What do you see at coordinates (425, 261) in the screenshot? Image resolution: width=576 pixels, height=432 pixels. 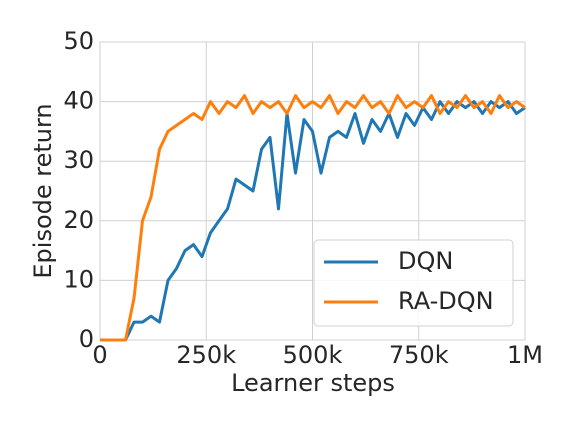 I see `legend-label: DQN` at bounding box center [425, 261].